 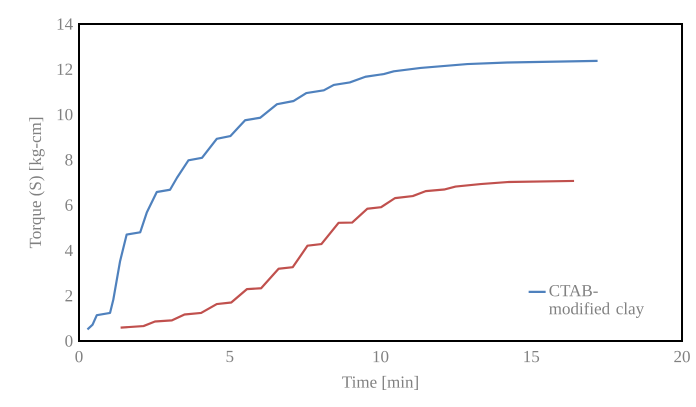 What do you see at coordinates (65, 69) in the screenshot?
I see `y-tick-label: 12` at bounding box center [65, 69].